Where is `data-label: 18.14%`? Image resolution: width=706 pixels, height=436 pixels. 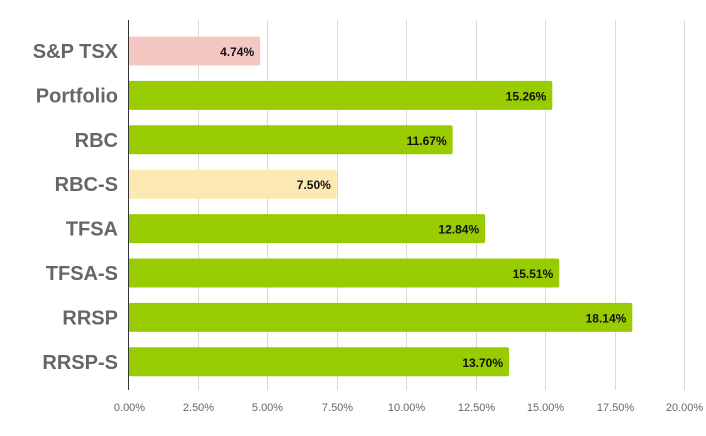
data-label: 18.14% is located at coordinates (606, 318).